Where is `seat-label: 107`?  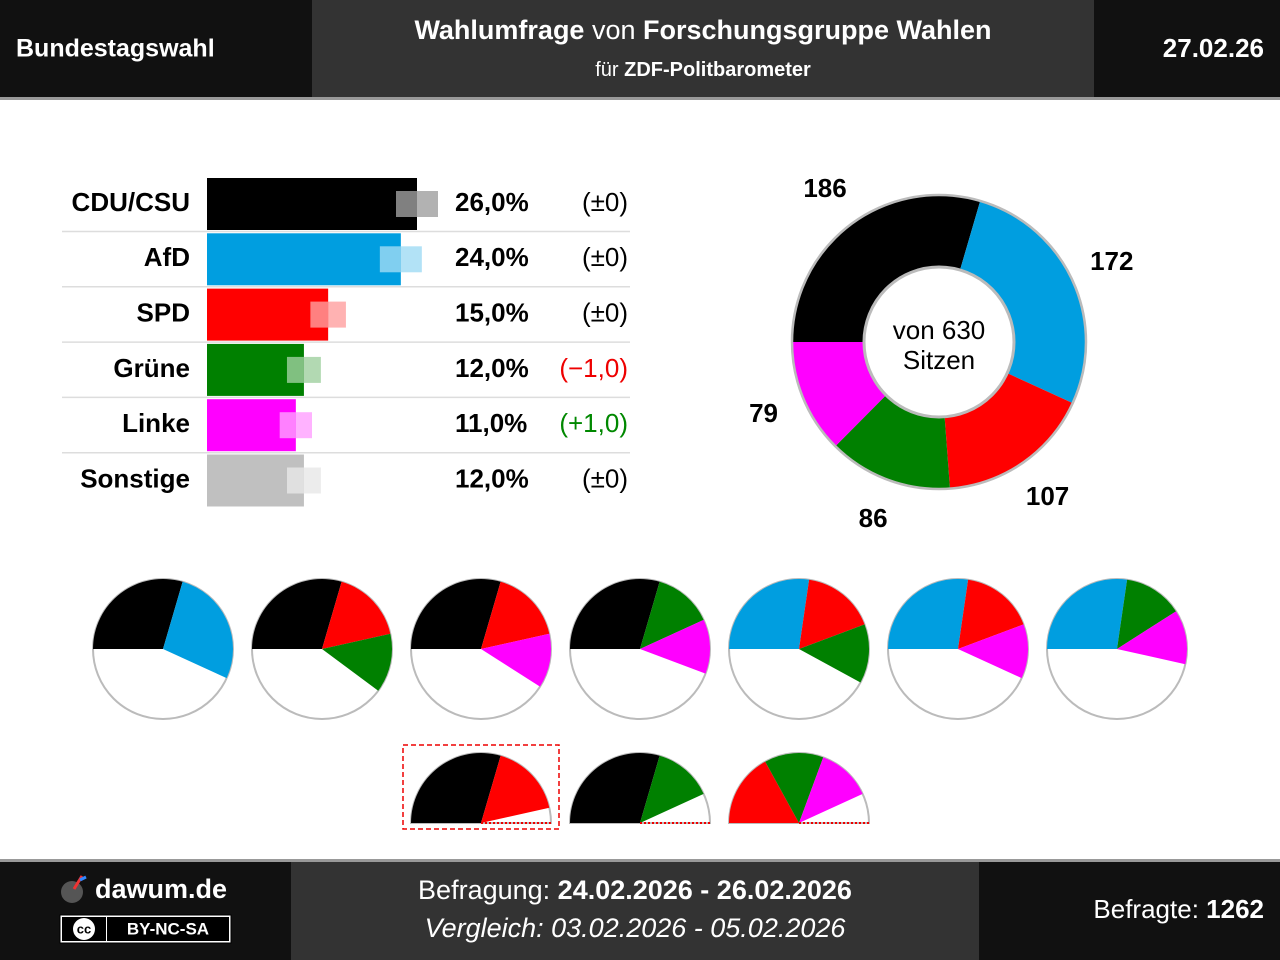
seat-label: 107 is located at coordinates (1047, 496).